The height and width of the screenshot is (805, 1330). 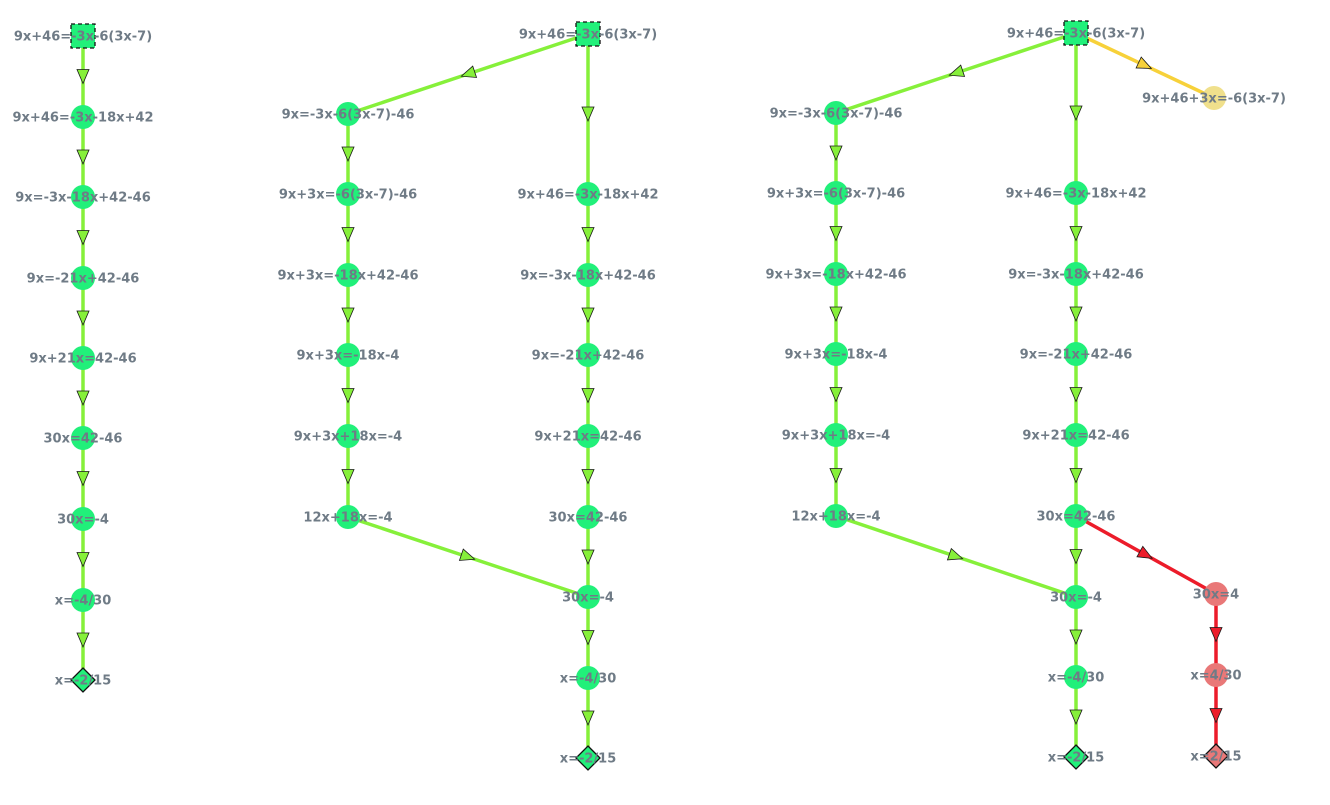 I want to click on edge-b1-b2, so click(x=348, y=154).